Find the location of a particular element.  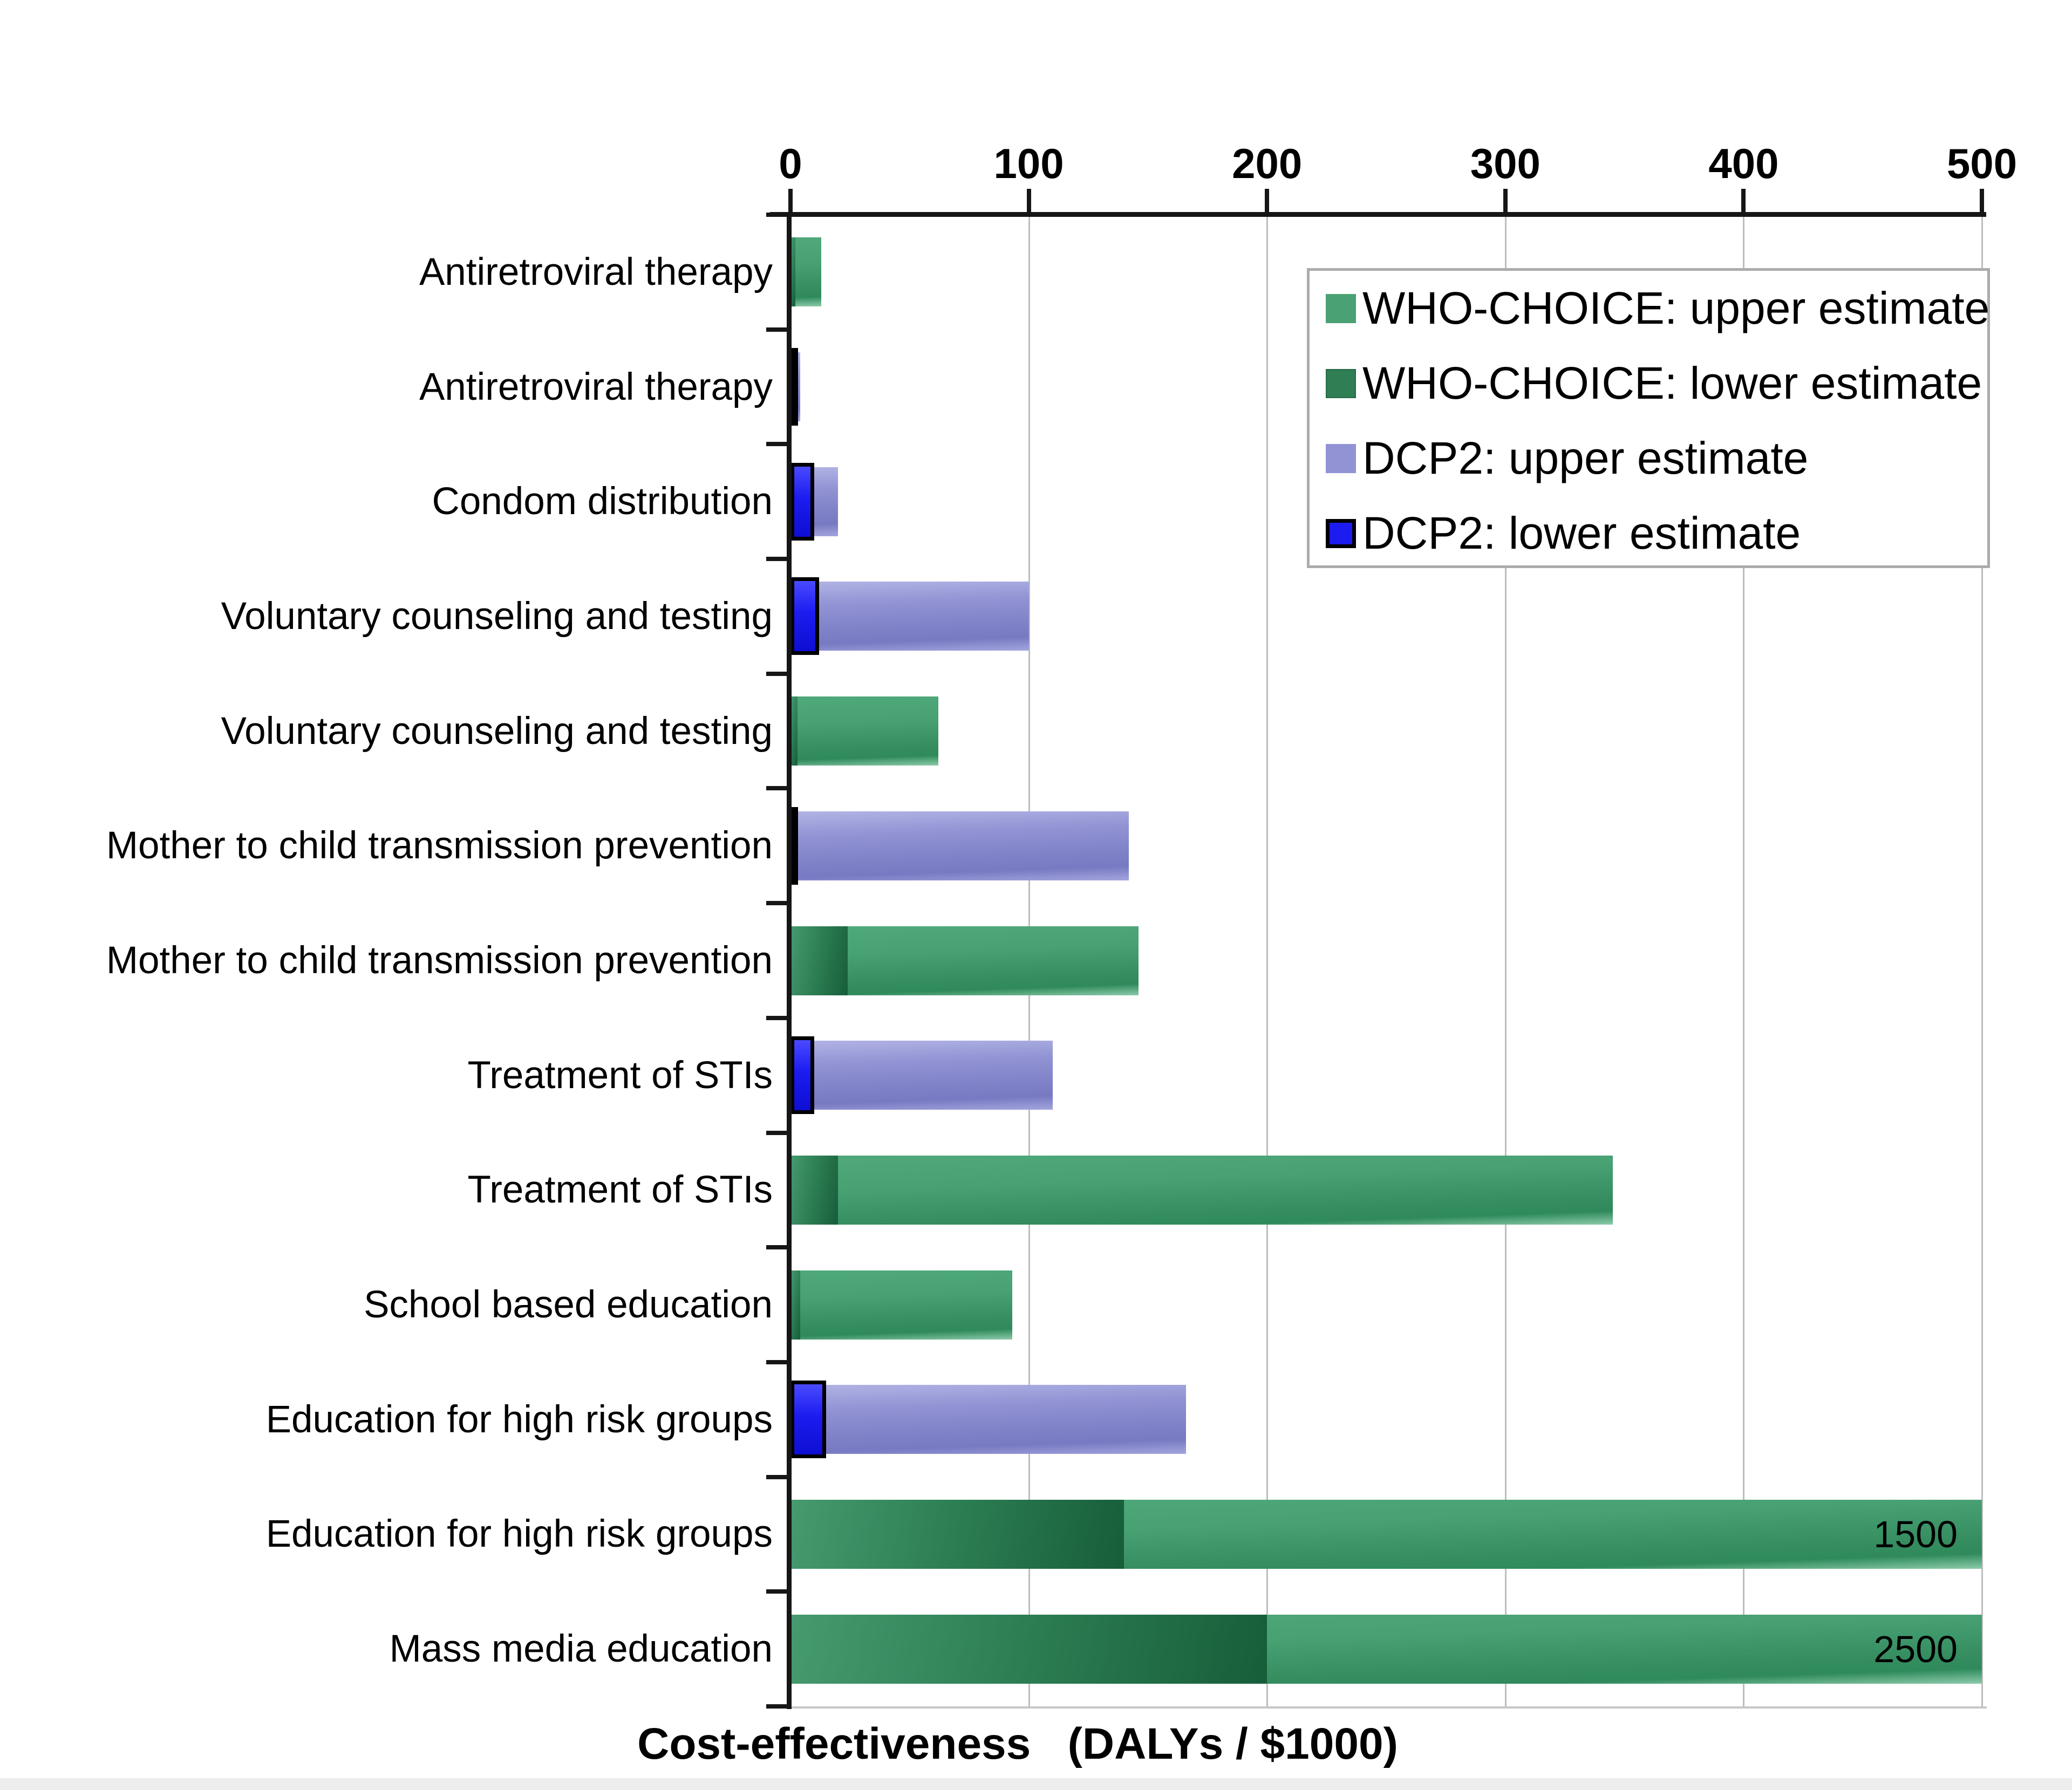

legend-swatch-dcp2_lower is located at coordinates (1341, 533).